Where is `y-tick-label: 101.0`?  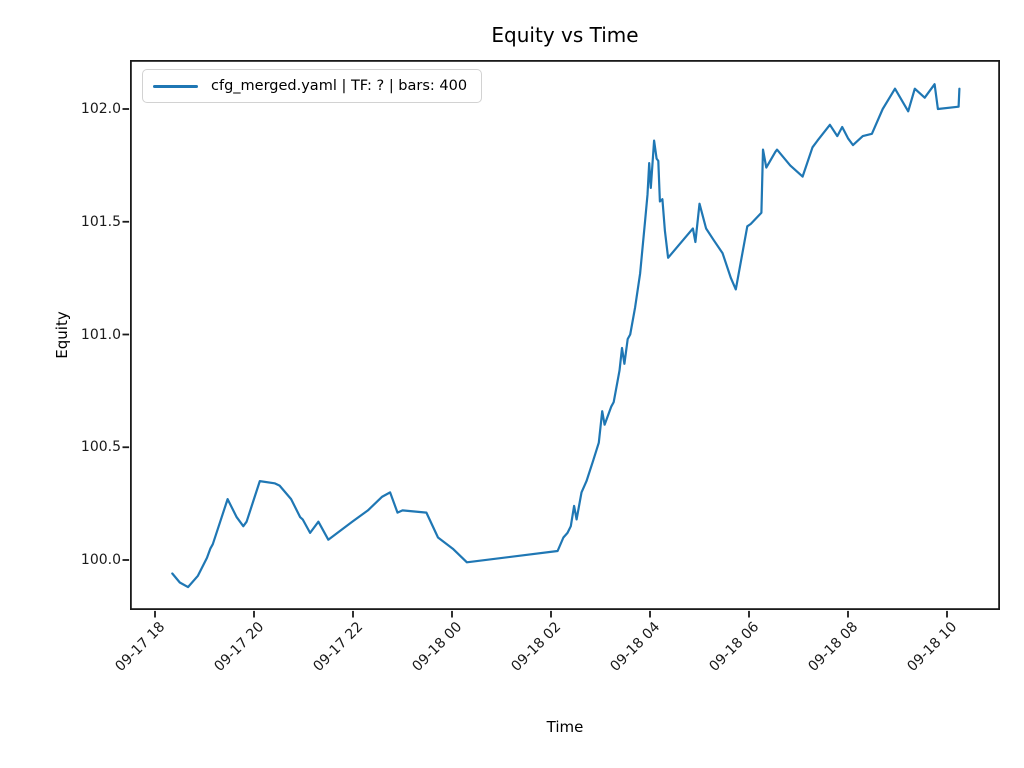 y-tick-label: 101.0 is located at coordinates (100, 334).